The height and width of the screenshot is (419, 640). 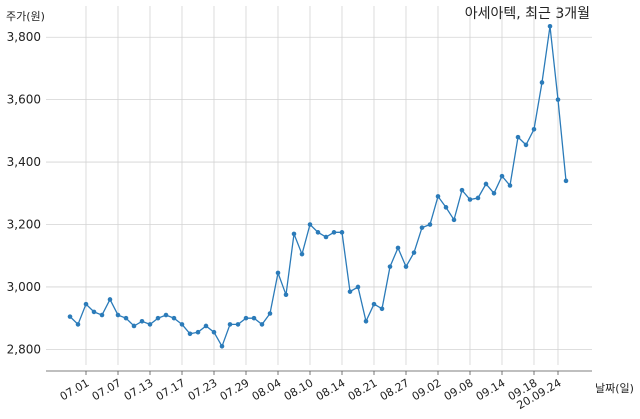 What do you see at coordinates (319, 372) in the screenshot?
I see `axis-layer` at bounding box center [319, 372].